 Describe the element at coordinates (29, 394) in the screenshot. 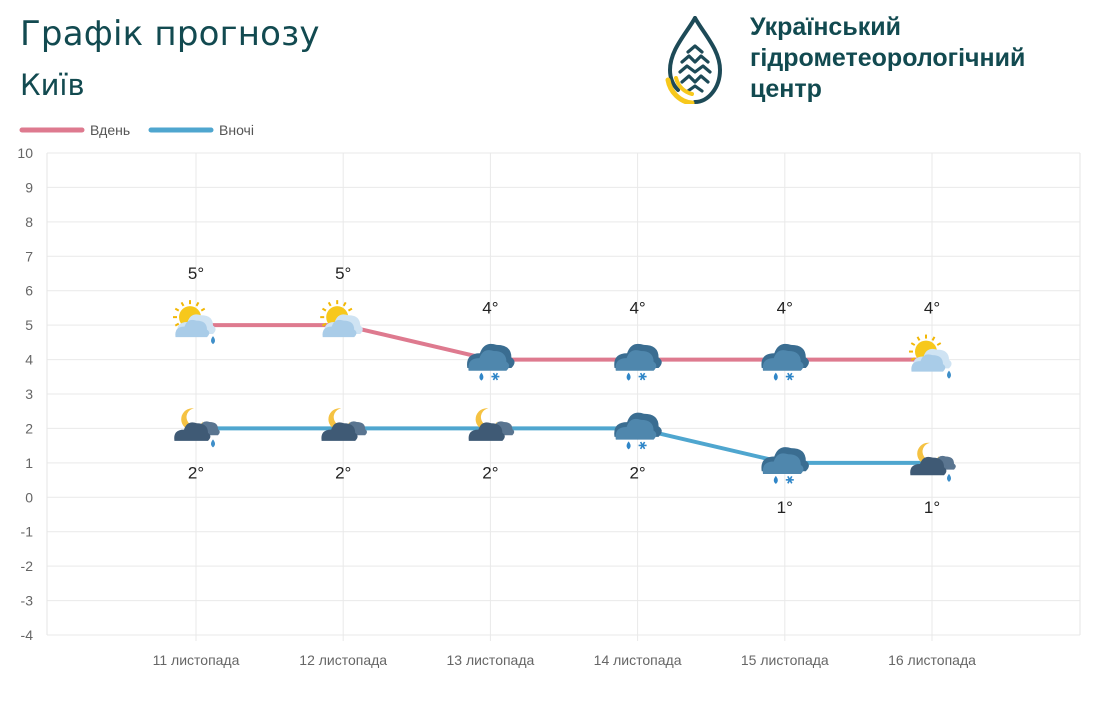

I see `y-tick-label: 3` at that location.